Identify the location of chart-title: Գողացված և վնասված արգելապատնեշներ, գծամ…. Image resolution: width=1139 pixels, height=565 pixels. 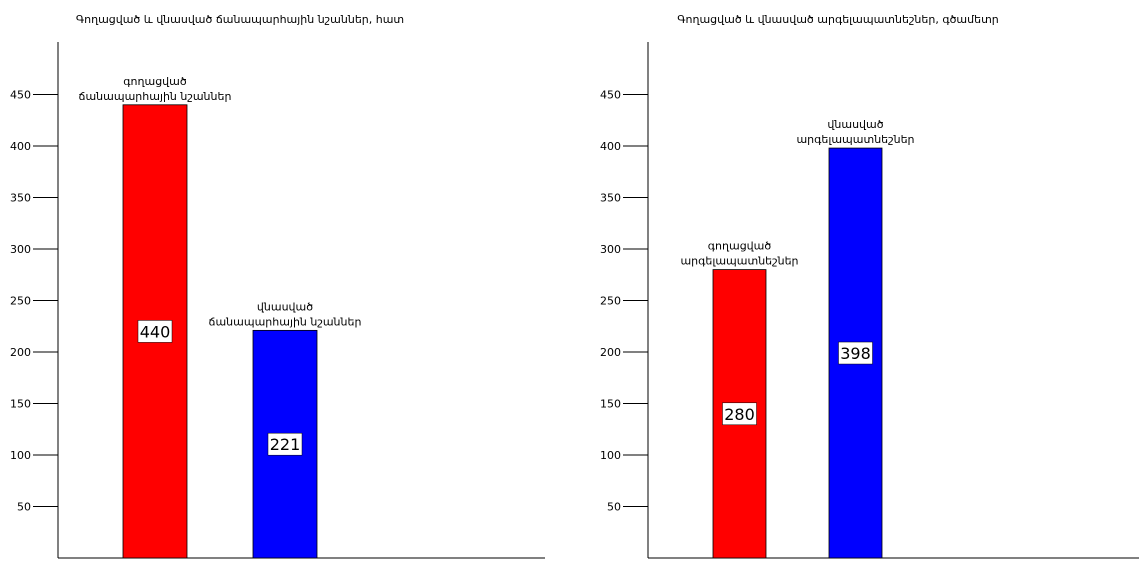
(838, 19).